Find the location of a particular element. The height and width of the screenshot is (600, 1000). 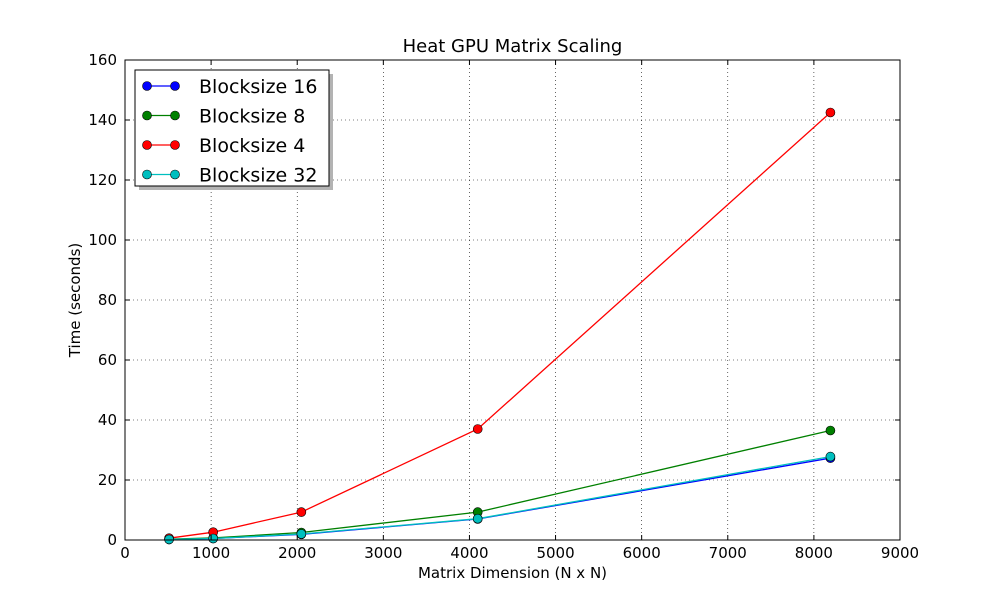

legend-entry: Blocksize 4 is located at coordinates (223, 146).